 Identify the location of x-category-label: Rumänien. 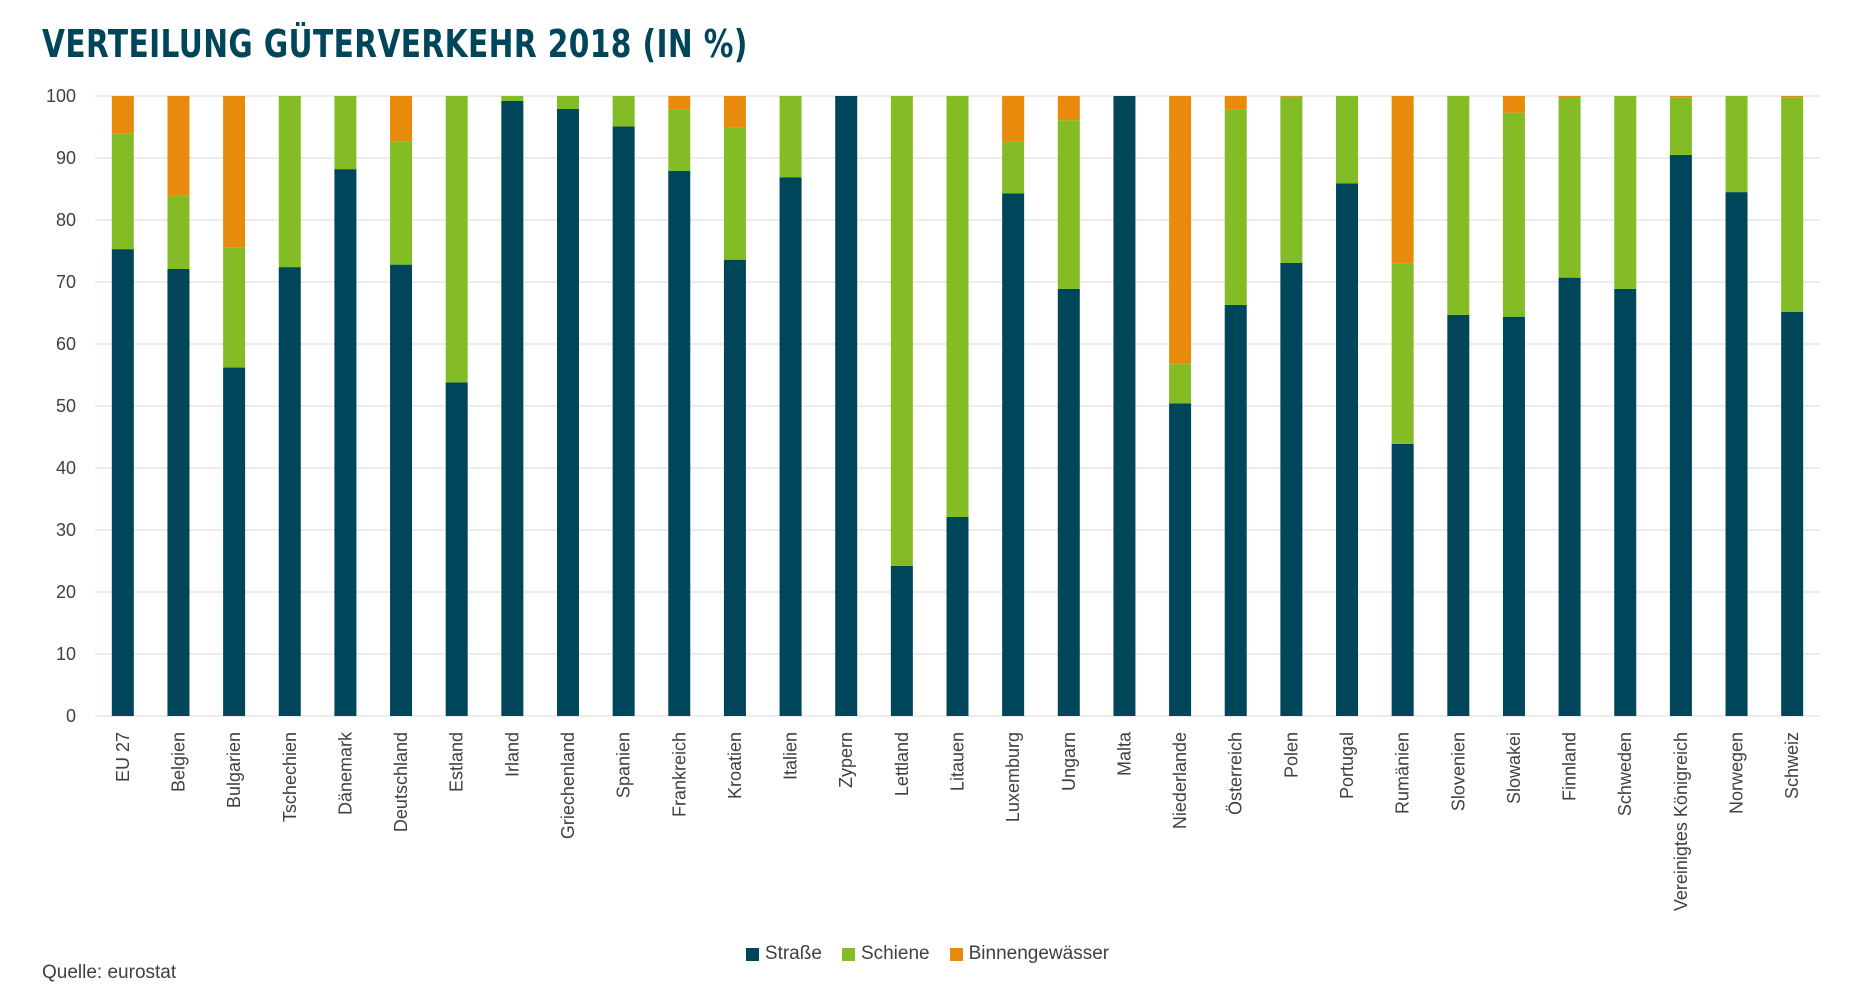
(1403, 773).